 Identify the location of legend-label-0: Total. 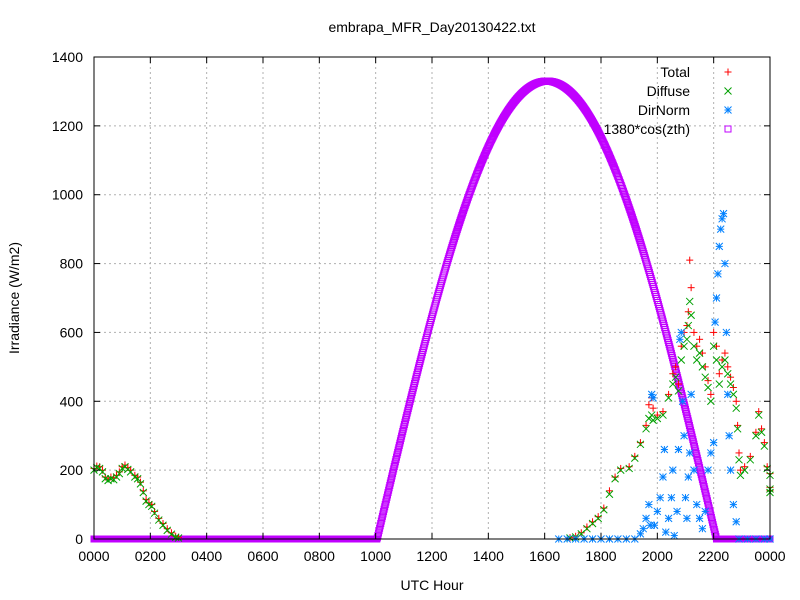
(675, 72).